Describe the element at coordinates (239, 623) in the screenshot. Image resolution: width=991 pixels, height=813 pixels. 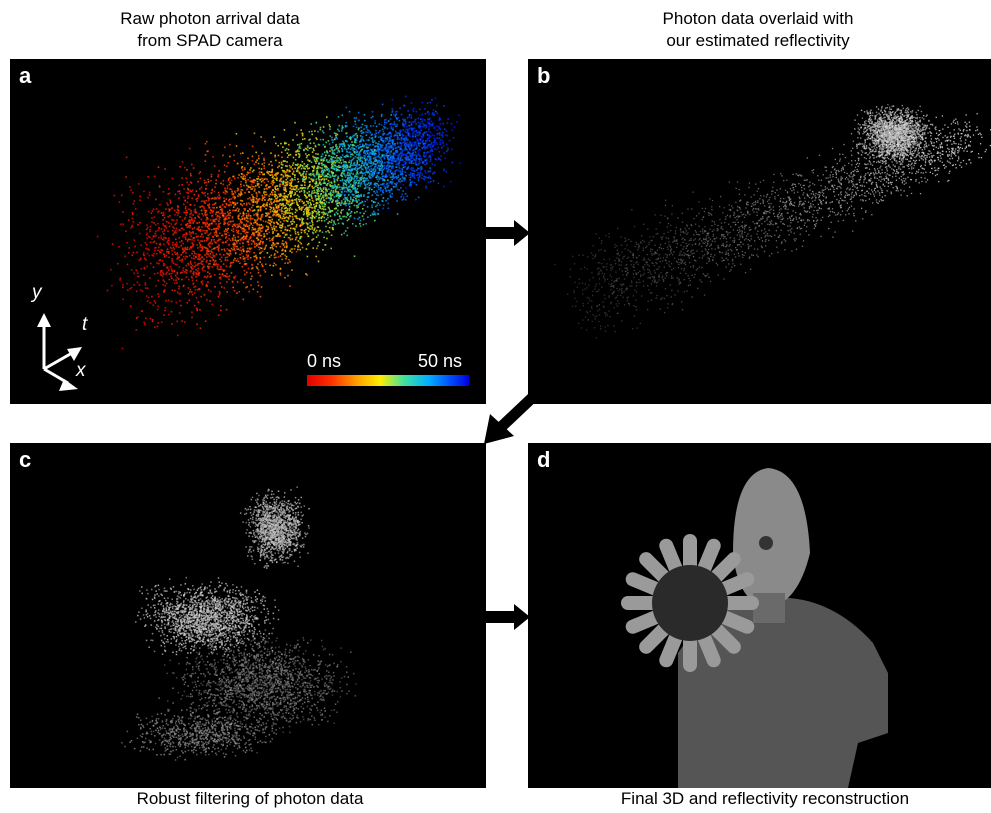
I see `filtered-photon-cloud` at that location.